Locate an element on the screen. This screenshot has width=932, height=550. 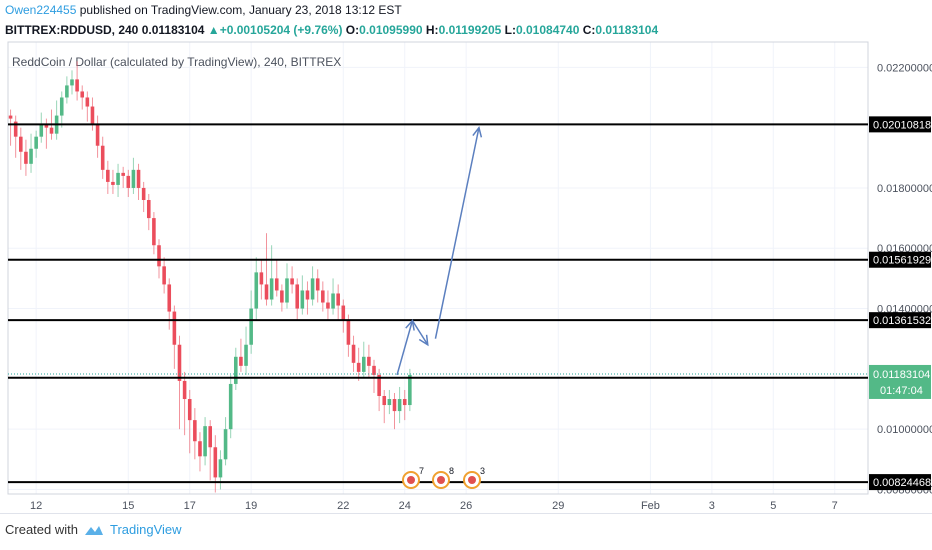
x-tick-label: 24 is located at coordinates (405, 506).